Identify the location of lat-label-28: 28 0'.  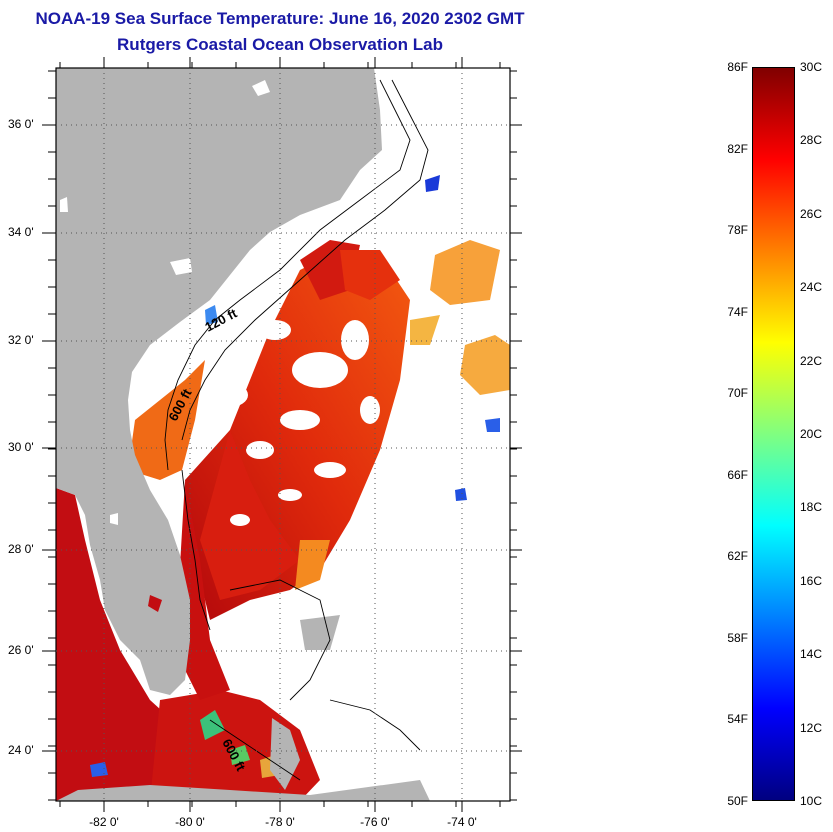
(21, 549).